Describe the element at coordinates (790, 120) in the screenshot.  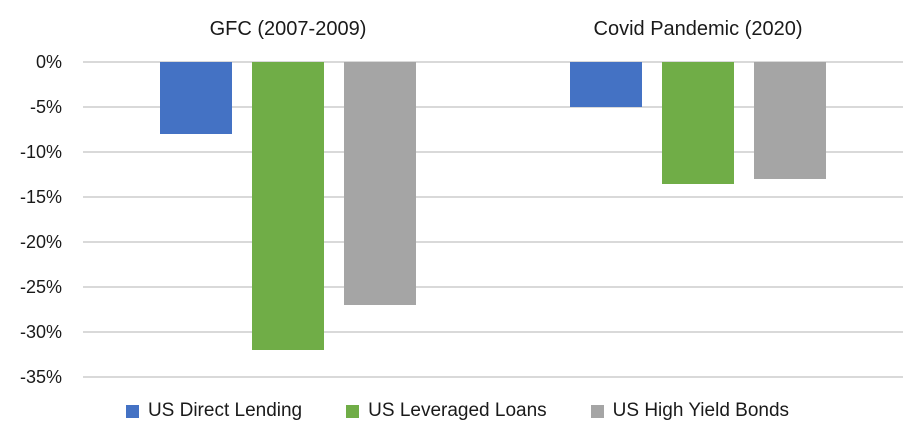
I see `bar-us-high-yield-bonds-covid-pandemic-2020` at that location.